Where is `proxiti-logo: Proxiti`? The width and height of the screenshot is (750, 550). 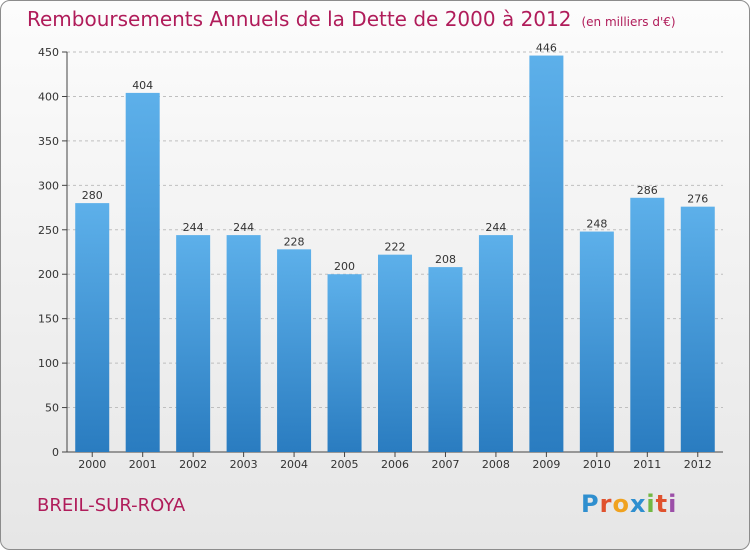 proxiti-logo: Proxiti is located at coordinates (629, 504).